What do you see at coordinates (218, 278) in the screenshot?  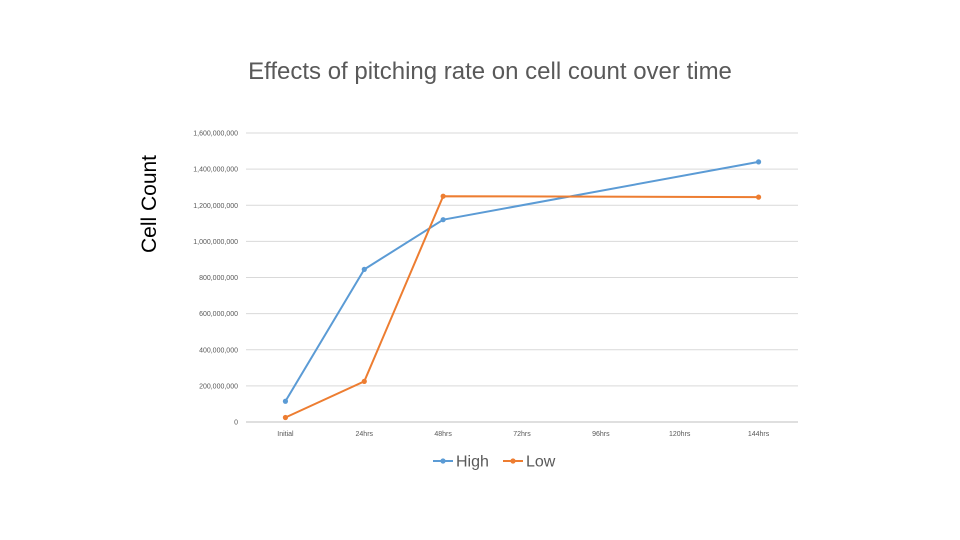 I see `y-tick-label: 800,000,000` at bounding box center [218, 278].